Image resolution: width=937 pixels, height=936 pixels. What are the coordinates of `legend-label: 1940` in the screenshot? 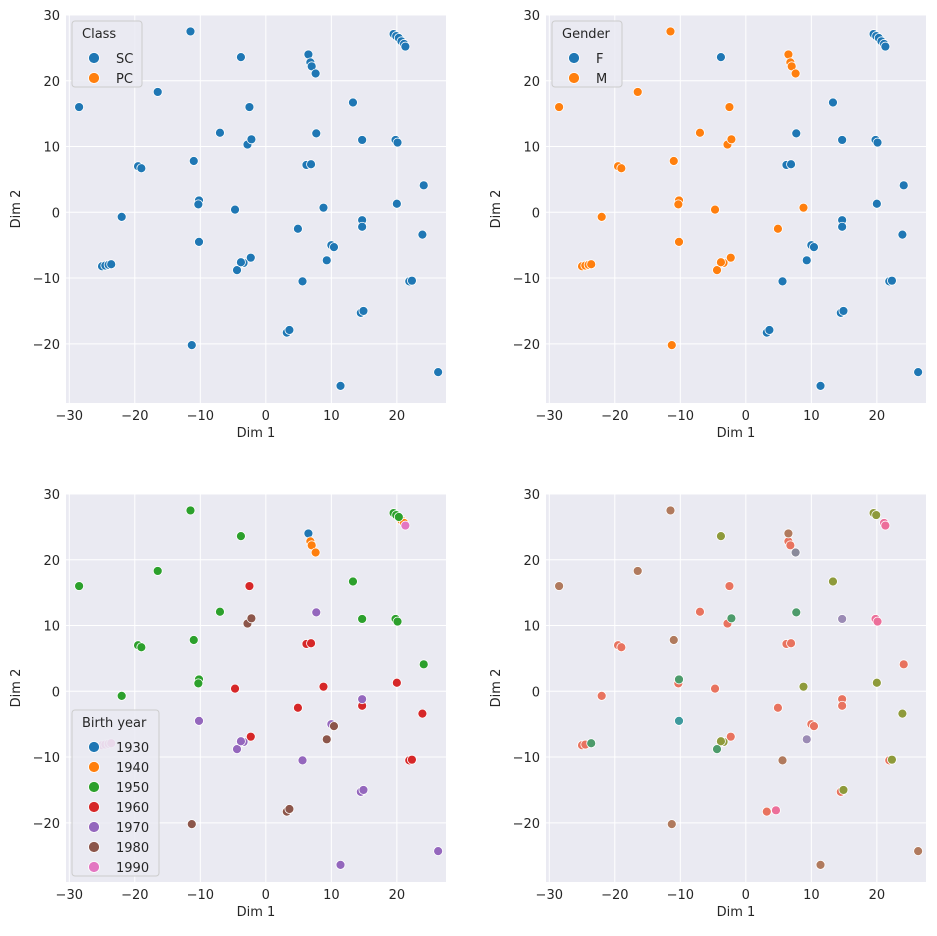 It's located at (132, 768).